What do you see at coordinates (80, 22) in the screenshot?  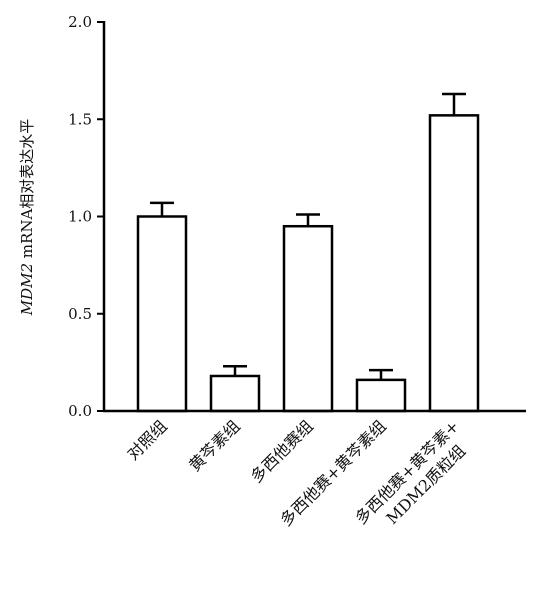 I see `y-tick-label: 2.0` at bounding box center [80, 22].